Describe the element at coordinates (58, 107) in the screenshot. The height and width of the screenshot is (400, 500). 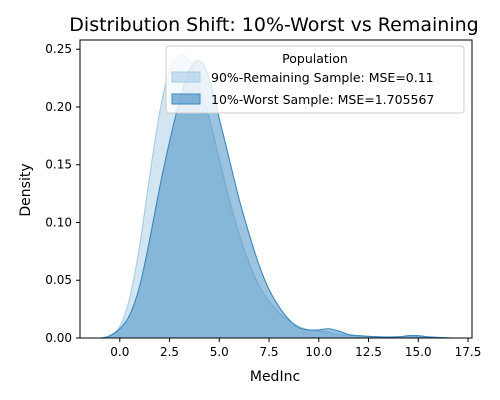
I see `y-tick-label: 0.20` at that location.